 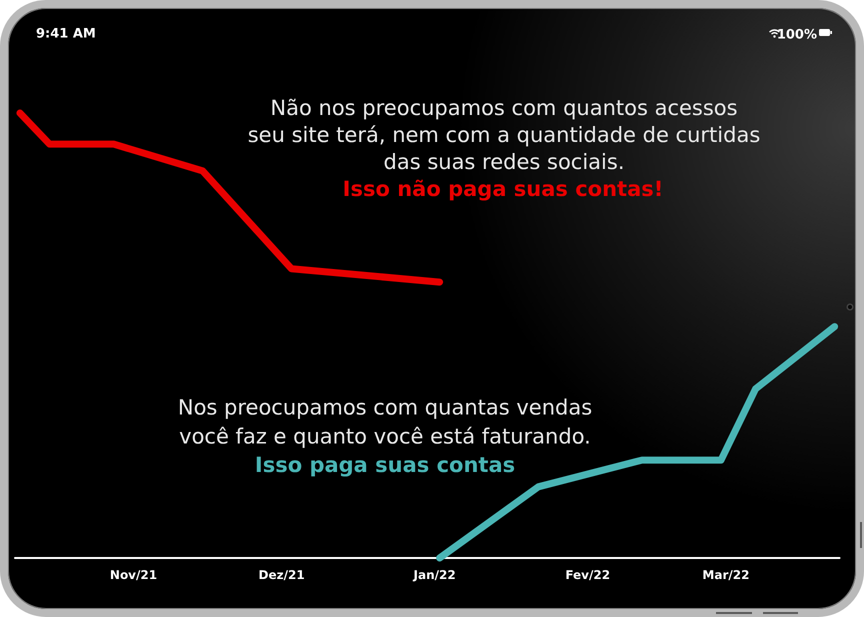 I want to click on annotation: Nos preocupamos com quantas vendas você faz e quanto você está faturando., so click(x=385, y=422).